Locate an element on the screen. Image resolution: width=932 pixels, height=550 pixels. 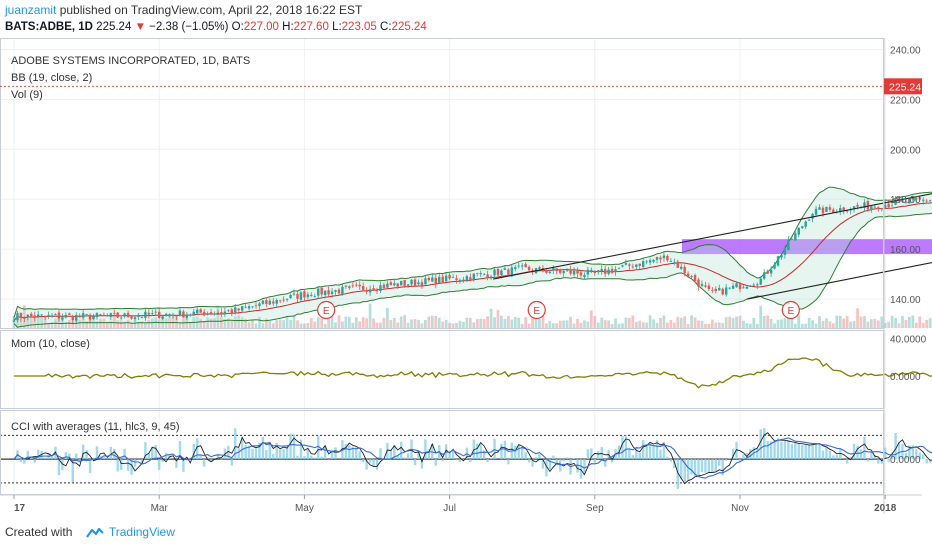
price-tick-label: 220.00 is located at coordinates (905, 100).